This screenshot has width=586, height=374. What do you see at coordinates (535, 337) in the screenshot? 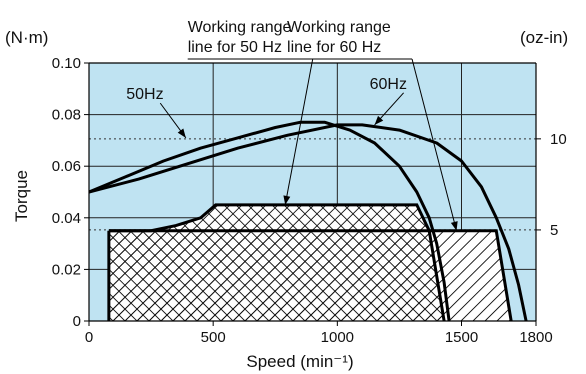
I see `x-tick-label: 1800` at bounding box center [535, 337].